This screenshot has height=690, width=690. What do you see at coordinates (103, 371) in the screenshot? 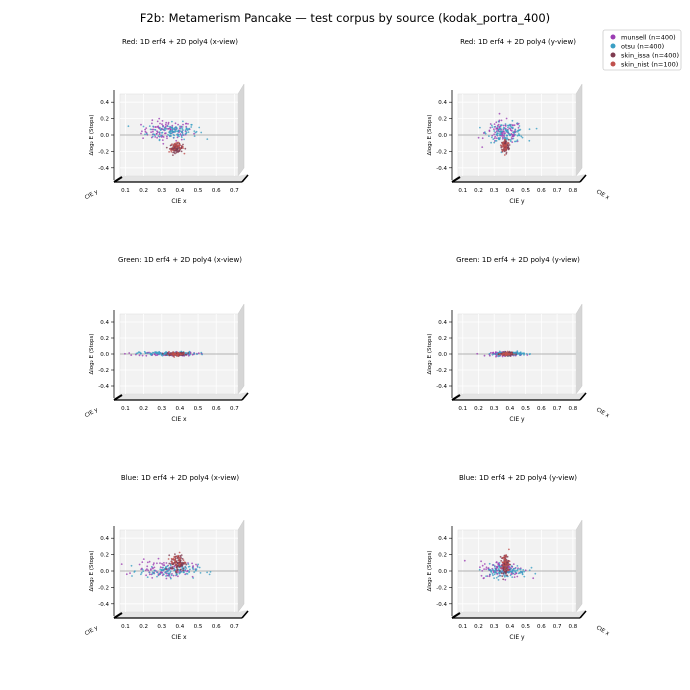
I see `y-tick-label: -0.2` at bounding box center [103, 371].